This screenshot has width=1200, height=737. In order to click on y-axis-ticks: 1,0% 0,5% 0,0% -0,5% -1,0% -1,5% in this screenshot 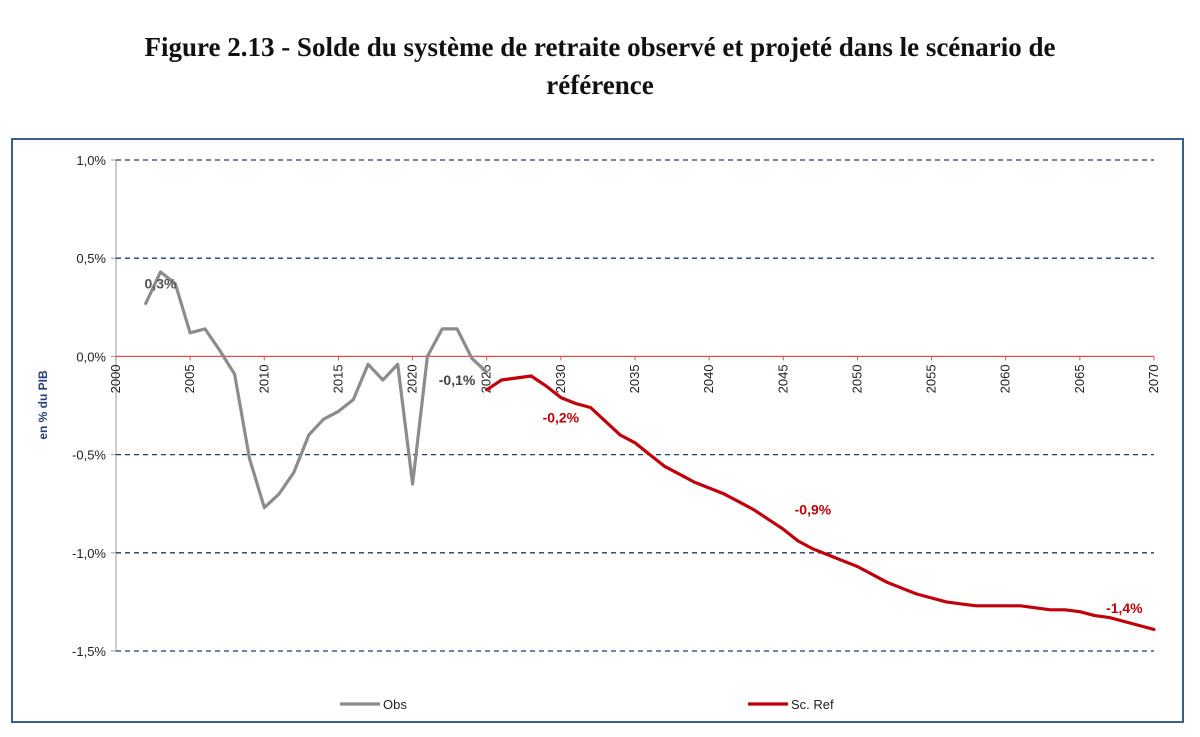, I will do `click(94, 406)`.